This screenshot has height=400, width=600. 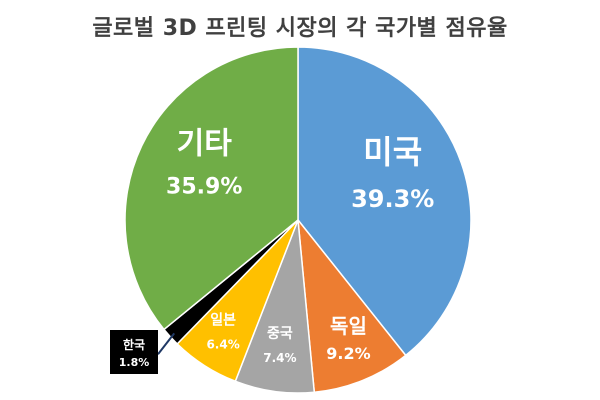 I want to click on slice-label-name-5: 한국, so click(x=134, y=344).